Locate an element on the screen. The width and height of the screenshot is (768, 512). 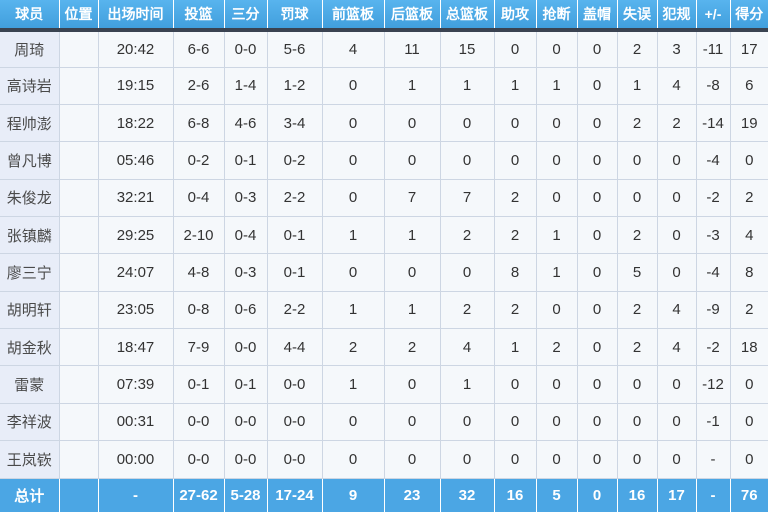
cell-minutes: 20:42 is located at coordinates (135, 48).